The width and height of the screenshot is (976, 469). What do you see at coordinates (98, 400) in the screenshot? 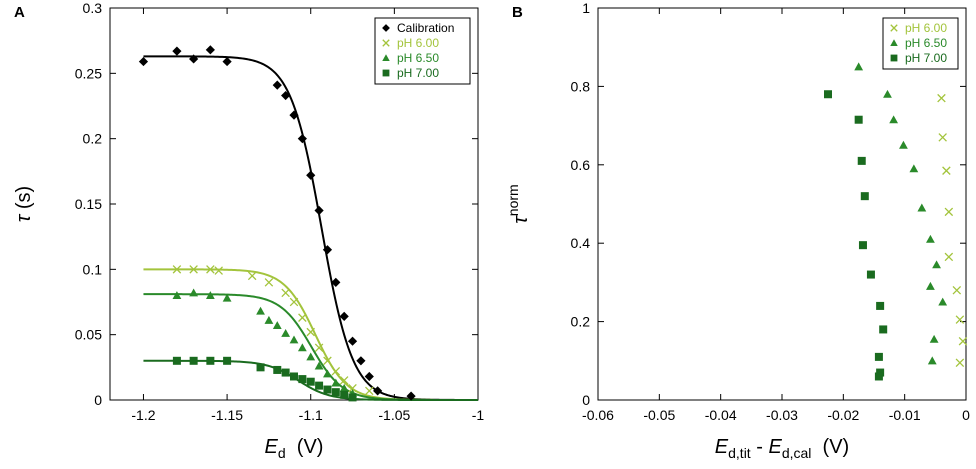
I see `y-tick-label: 0` at bounding box center [98, 400].